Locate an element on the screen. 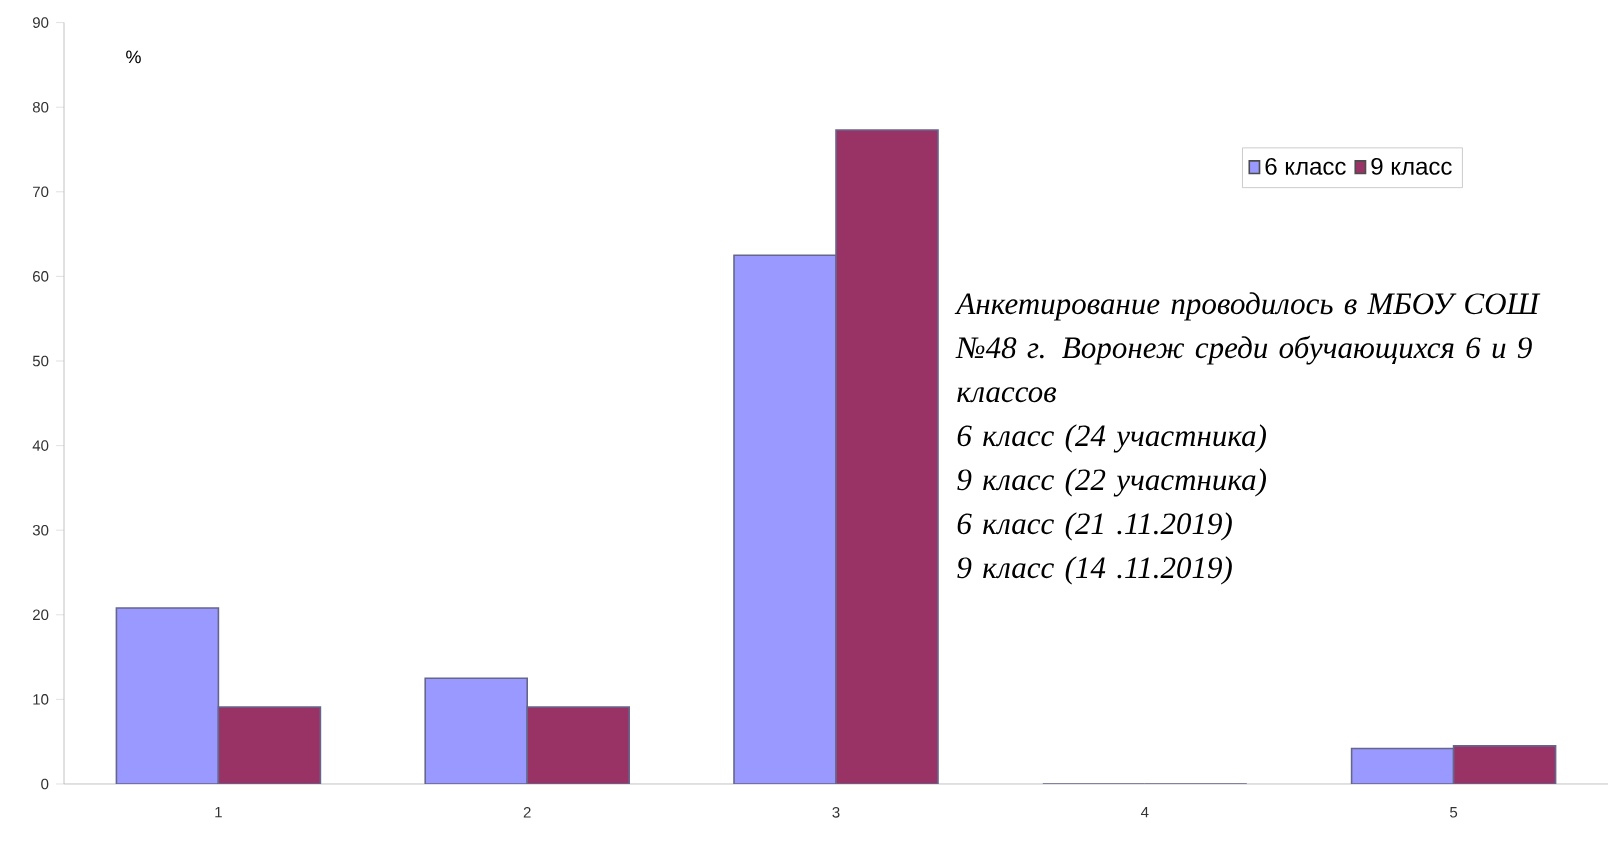  x-tick-label: 2 is located at coordinates (527, 812).